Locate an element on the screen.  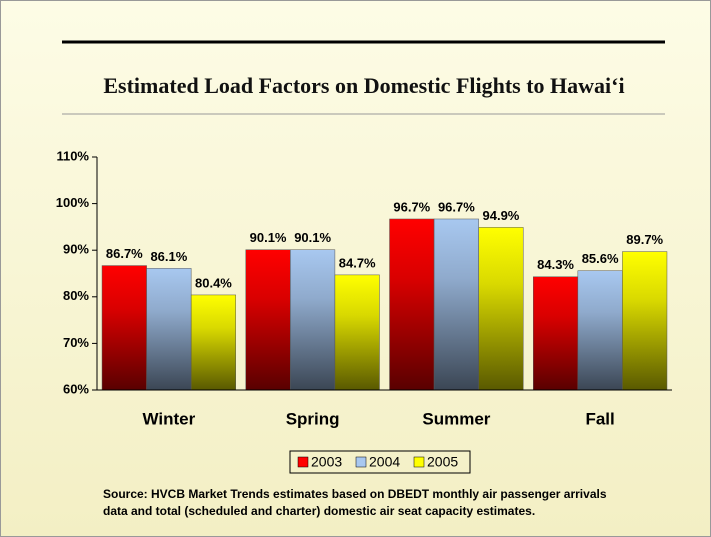
y-tick-label: 90% is located at coordinates (76, 249).